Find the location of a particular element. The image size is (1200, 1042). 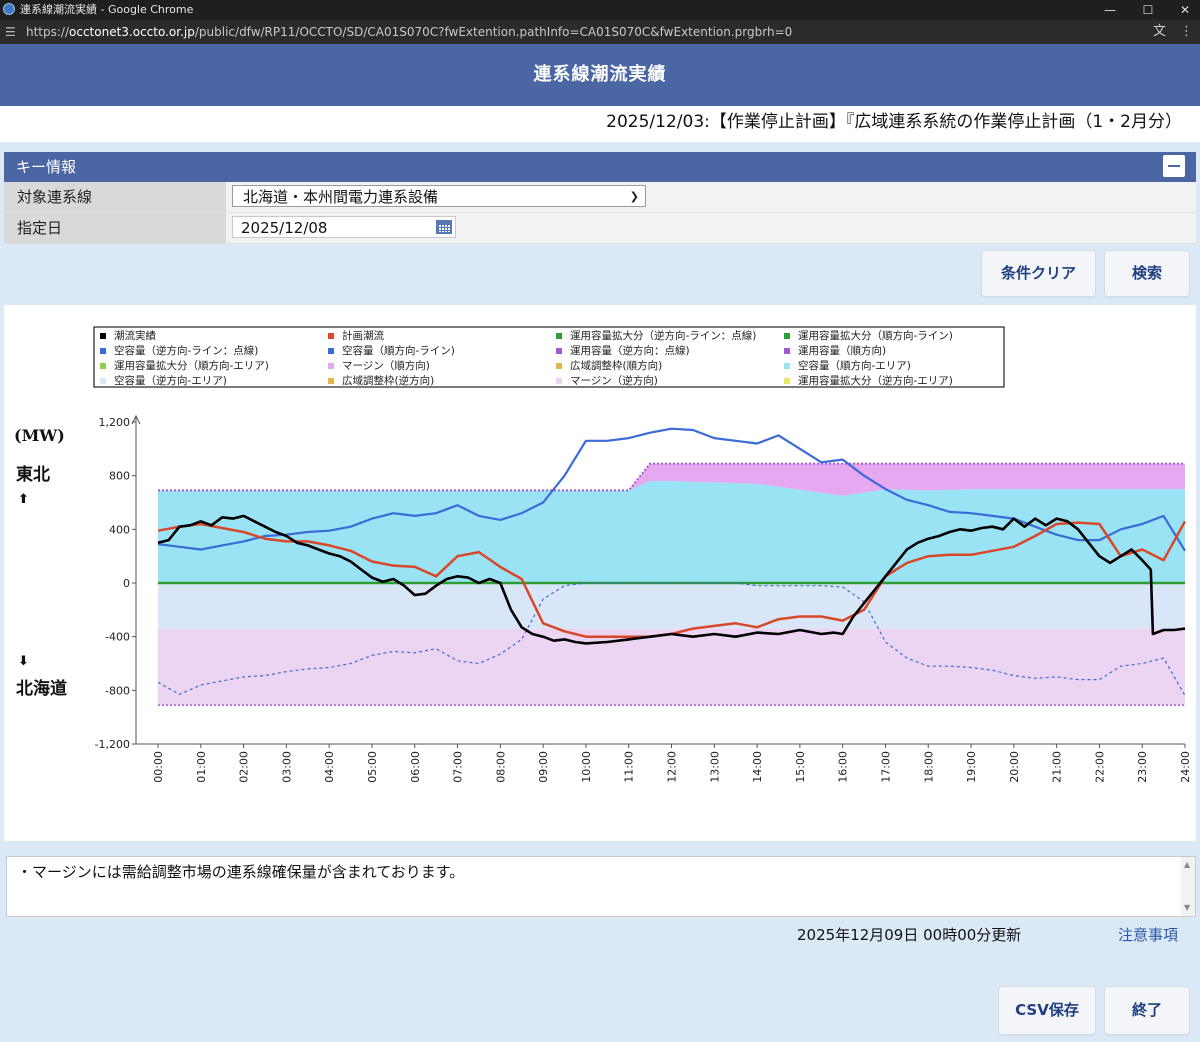

x-tick-label: 16:00 is located at coordinates (843, 767).